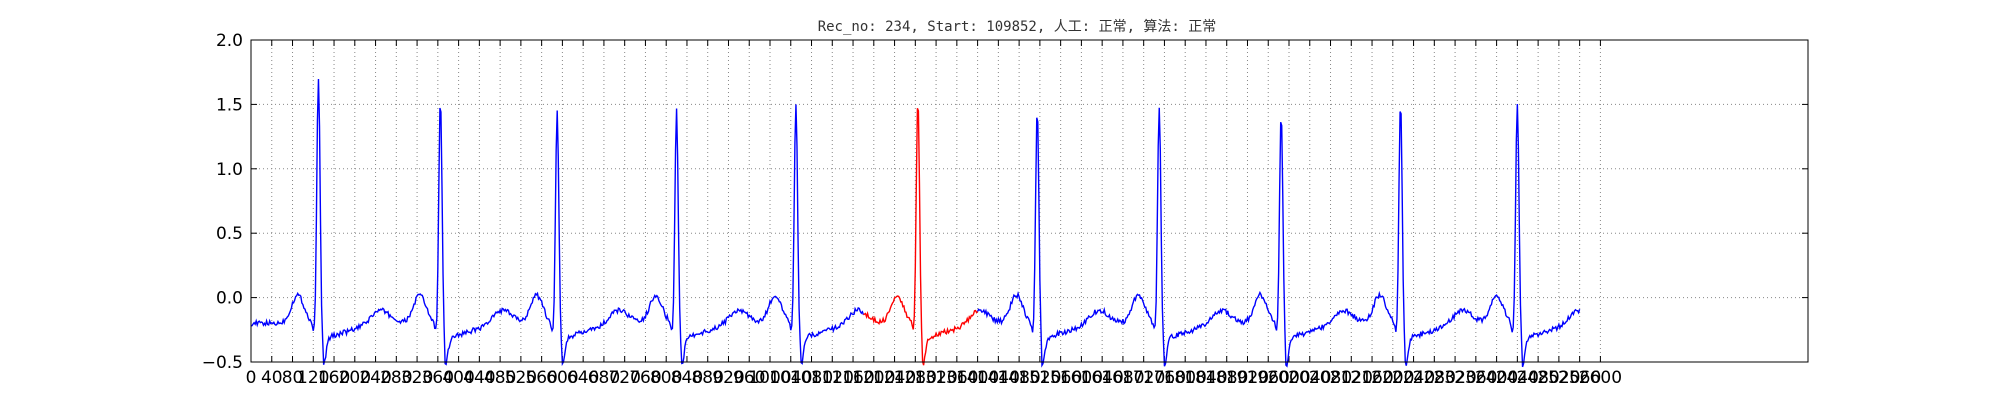 The width and height of the screenshot is (2000, 400). Describe the element at coordinates (229, 105) in the screenshot. I see `y-tick-label: 1.5` at that location.